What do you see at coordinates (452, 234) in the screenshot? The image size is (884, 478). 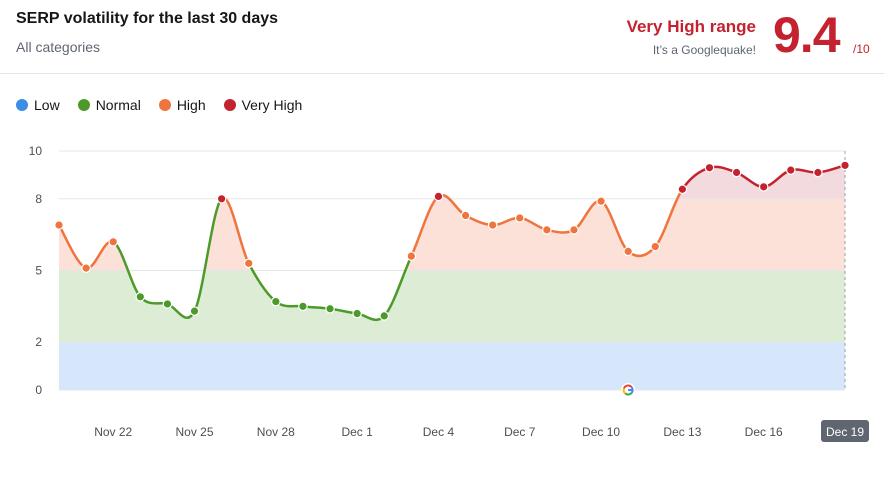 I see `band-high` at bounding box center [452, 234].